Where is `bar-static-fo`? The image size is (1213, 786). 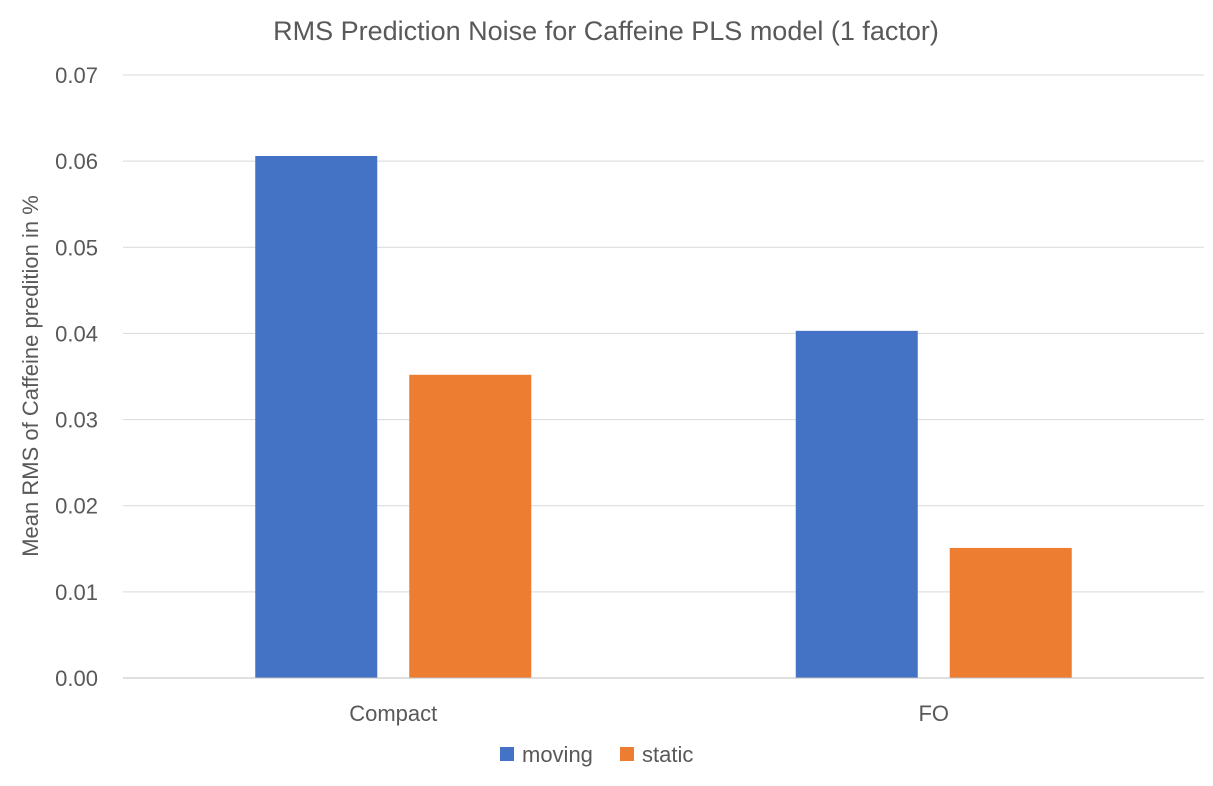 bar-static-fo is located at coordinates (1010, 612).